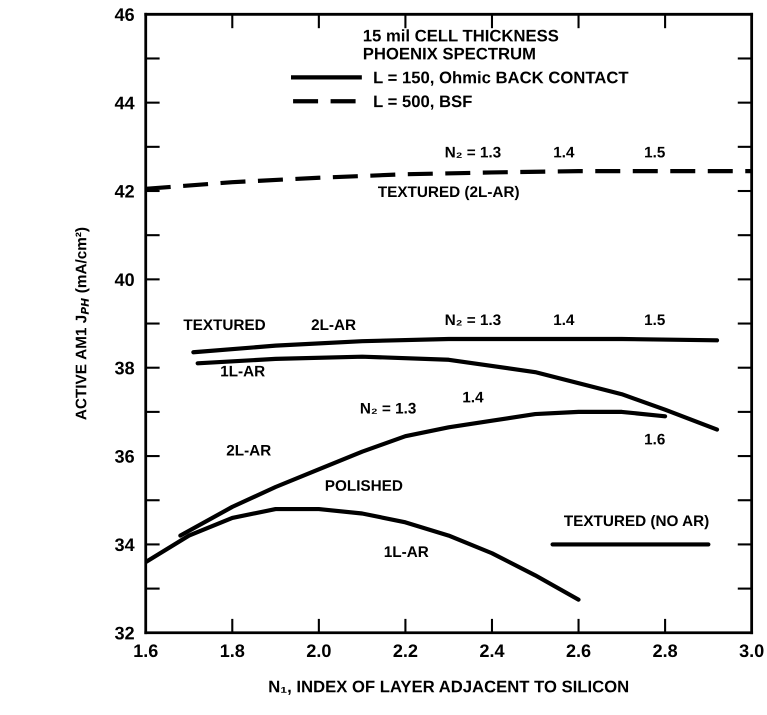 Image resolution: width=767 pixels, height=715 pixels. Describe the element at coordinates (501, 78) in the screenshot. I see `legend-label: L = 150, Ohmic BACK CONTACT` at that location.